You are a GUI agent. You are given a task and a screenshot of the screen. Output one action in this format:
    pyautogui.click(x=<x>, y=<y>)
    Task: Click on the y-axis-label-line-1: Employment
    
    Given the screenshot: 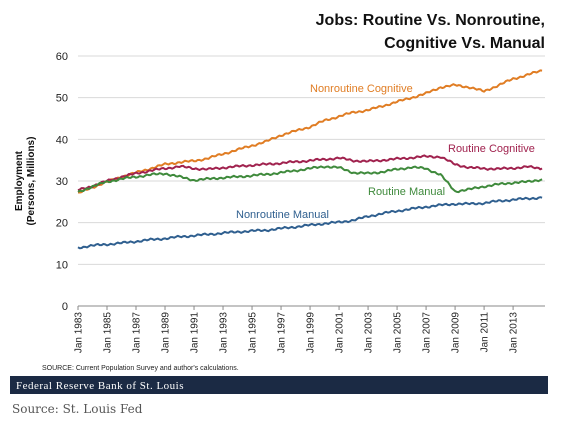 What is the action you would take?
    pyautogui.click(x=19, y=180)
    